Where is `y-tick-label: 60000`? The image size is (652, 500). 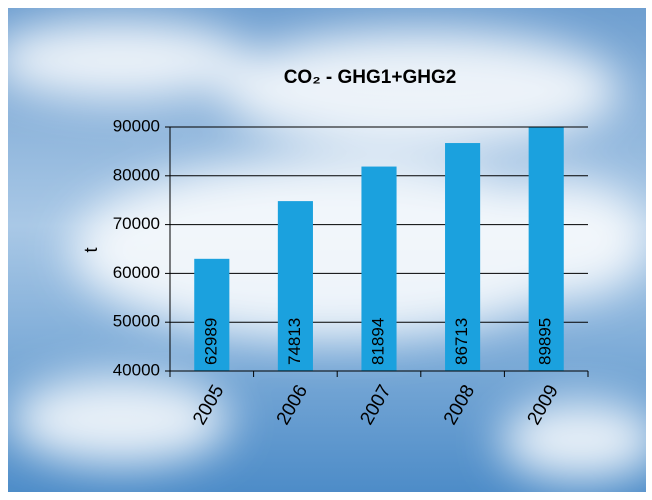 y-tick-label: 60000 is located at coordinates (136, 272).